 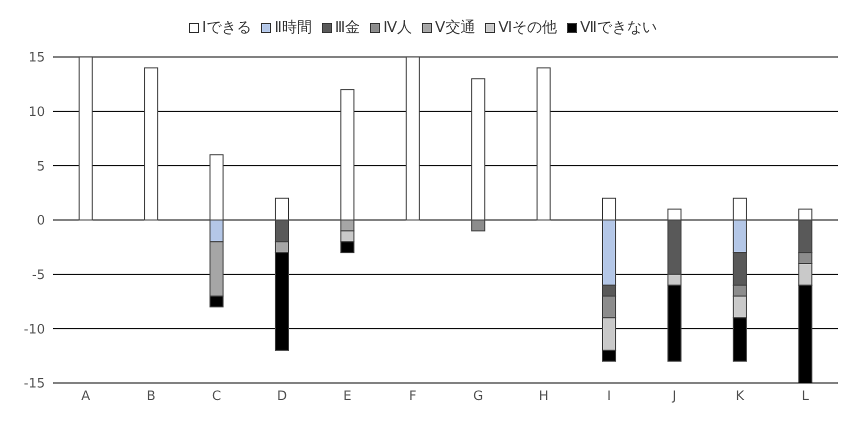 I want to click on legend-label: Ⅶできない, so click(x=618, y=27).